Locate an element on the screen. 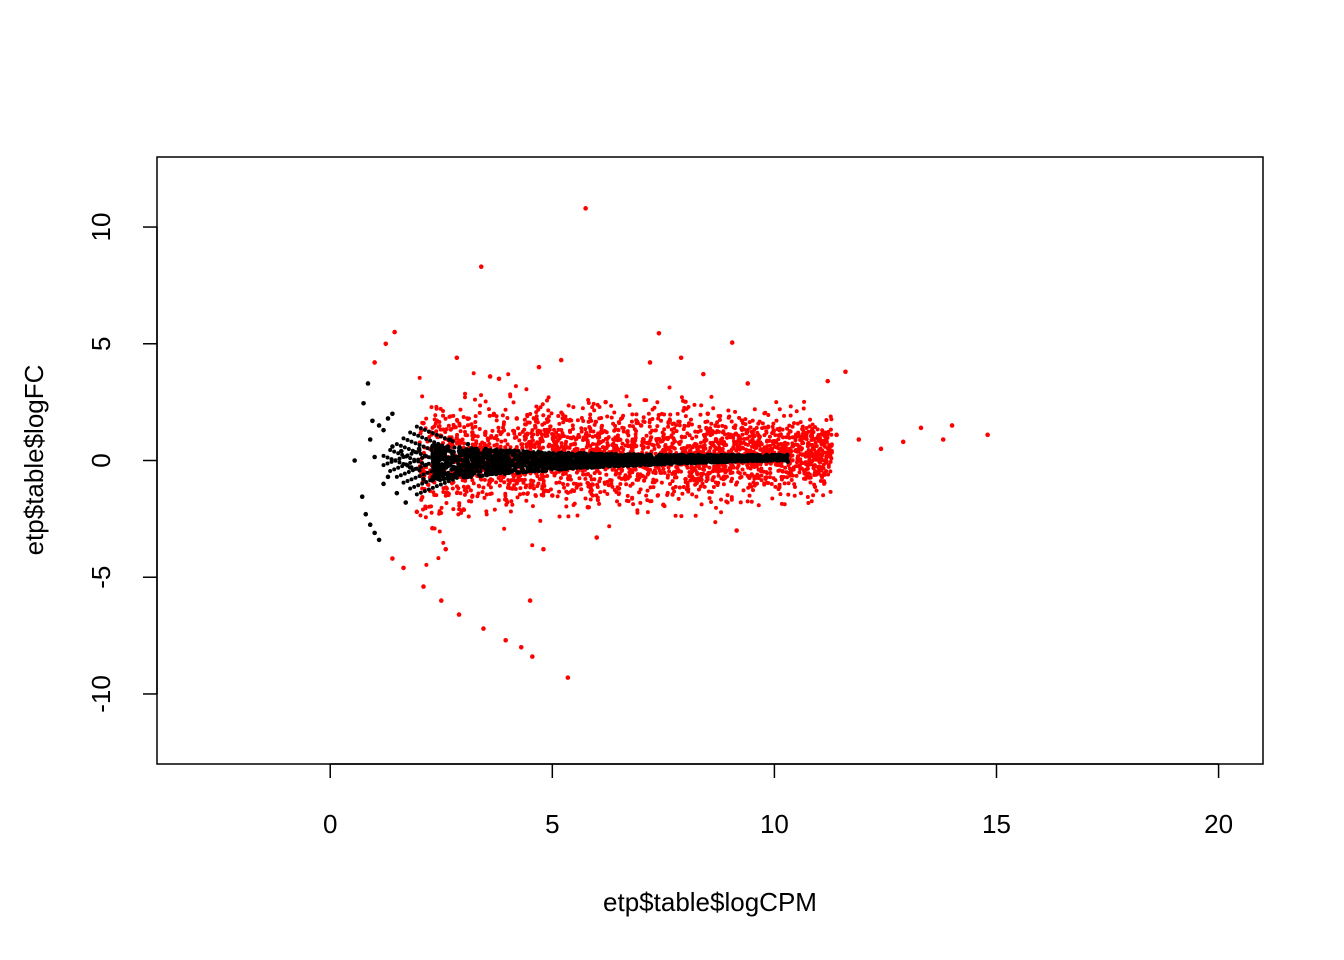 The image size is (1344, 960). x-tick-label: 5 is located at coordinates (552, 824).